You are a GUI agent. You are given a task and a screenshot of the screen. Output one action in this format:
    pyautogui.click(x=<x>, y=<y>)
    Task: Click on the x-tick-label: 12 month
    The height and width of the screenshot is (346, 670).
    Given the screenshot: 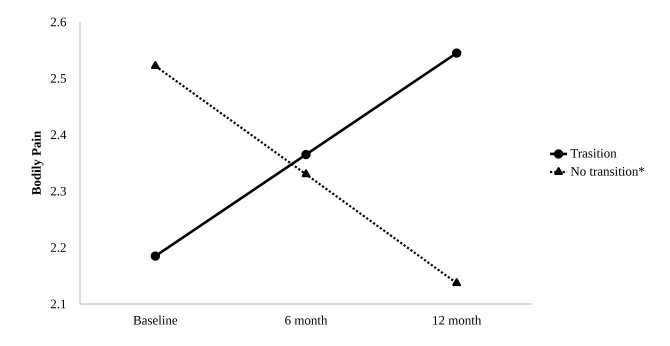 What is the action you would take?
    pyautogui.click(x=457, y=320)
    